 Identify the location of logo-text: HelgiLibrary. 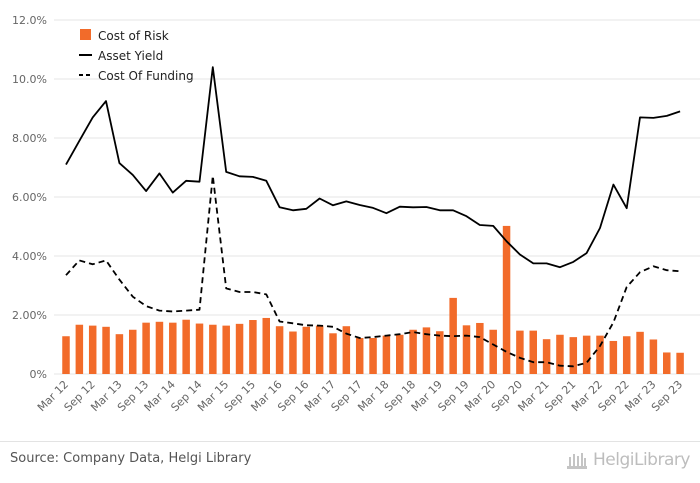
(641, 460).